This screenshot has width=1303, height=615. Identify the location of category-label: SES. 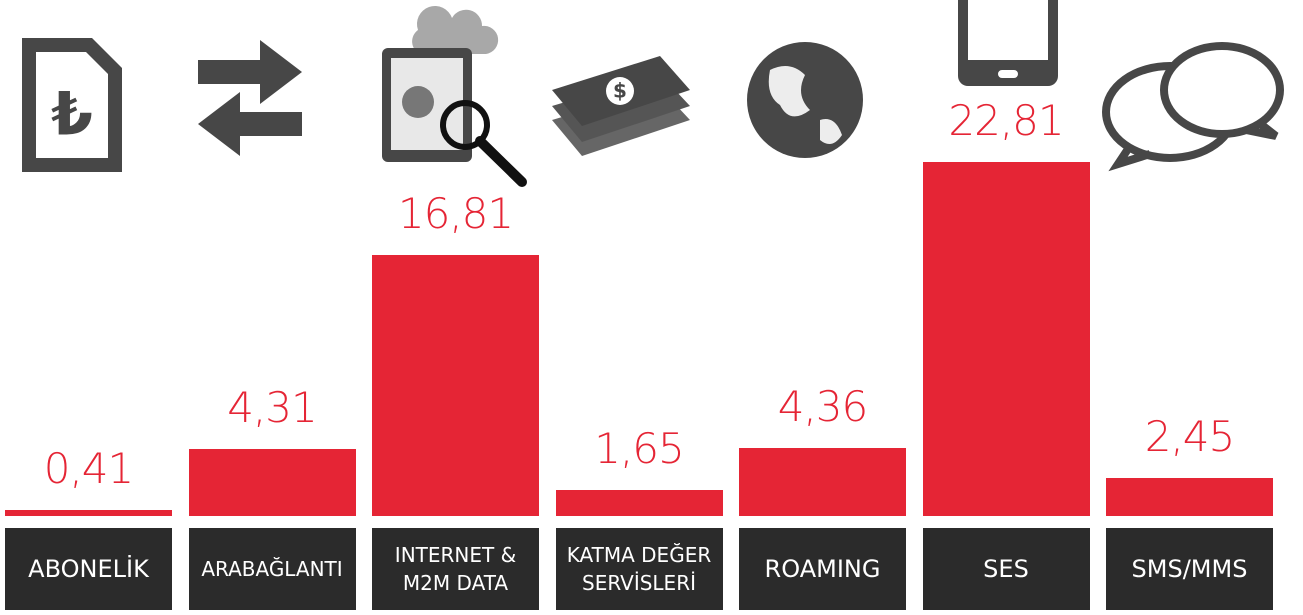
(1006, 569).